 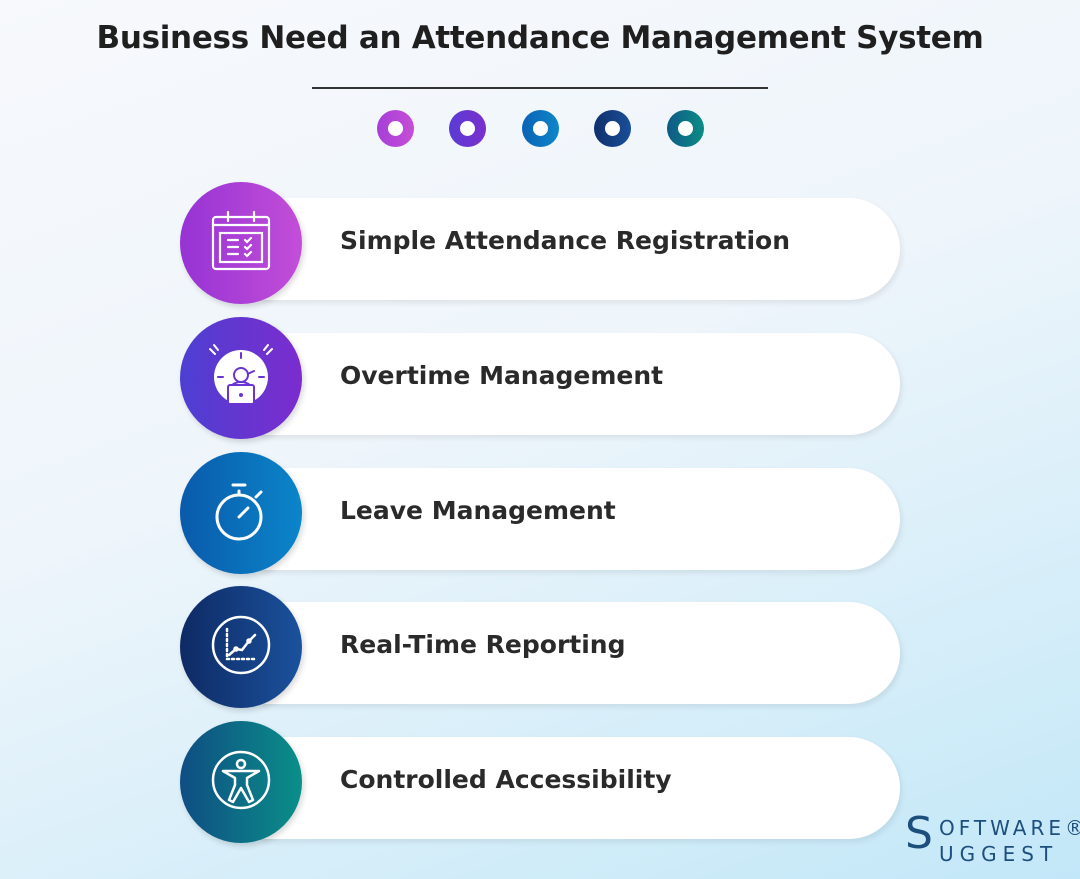 I want to click on chart-trend-icon, so click(x=241, y=647).